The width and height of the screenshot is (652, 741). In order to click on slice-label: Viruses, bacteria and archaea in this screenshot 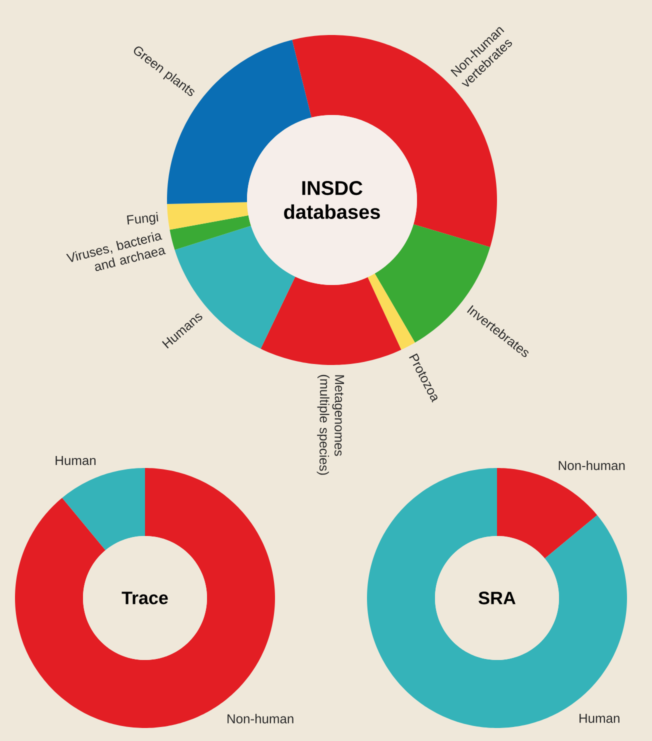, I will do `click(116, 252)`.